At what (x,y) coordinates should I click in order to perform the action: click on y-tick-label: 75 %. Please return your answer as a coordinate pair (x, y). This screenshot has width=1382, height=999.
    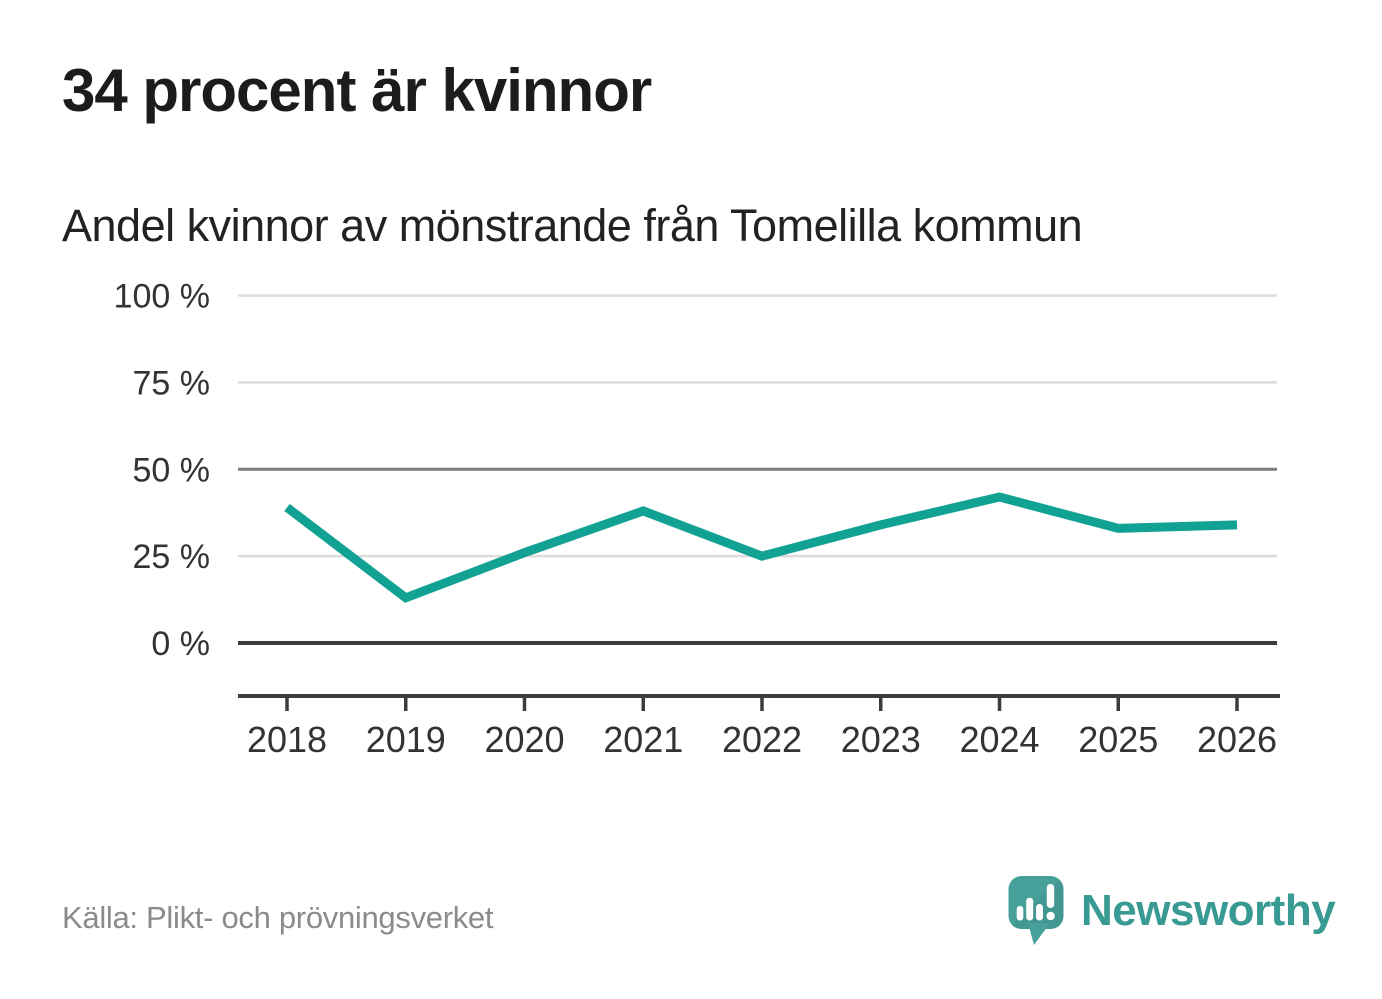
    Looking at the image, I should click on (172, 383).